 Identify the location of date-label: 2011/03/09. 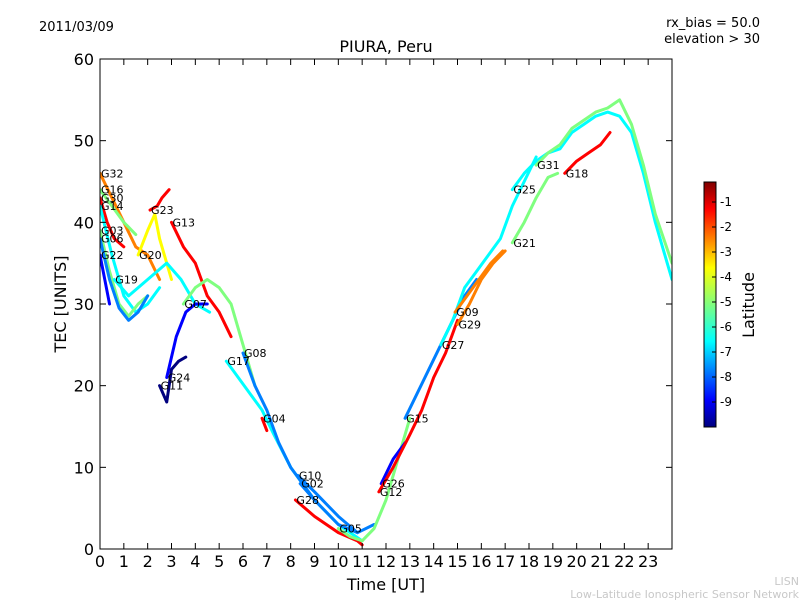
(76, 27).